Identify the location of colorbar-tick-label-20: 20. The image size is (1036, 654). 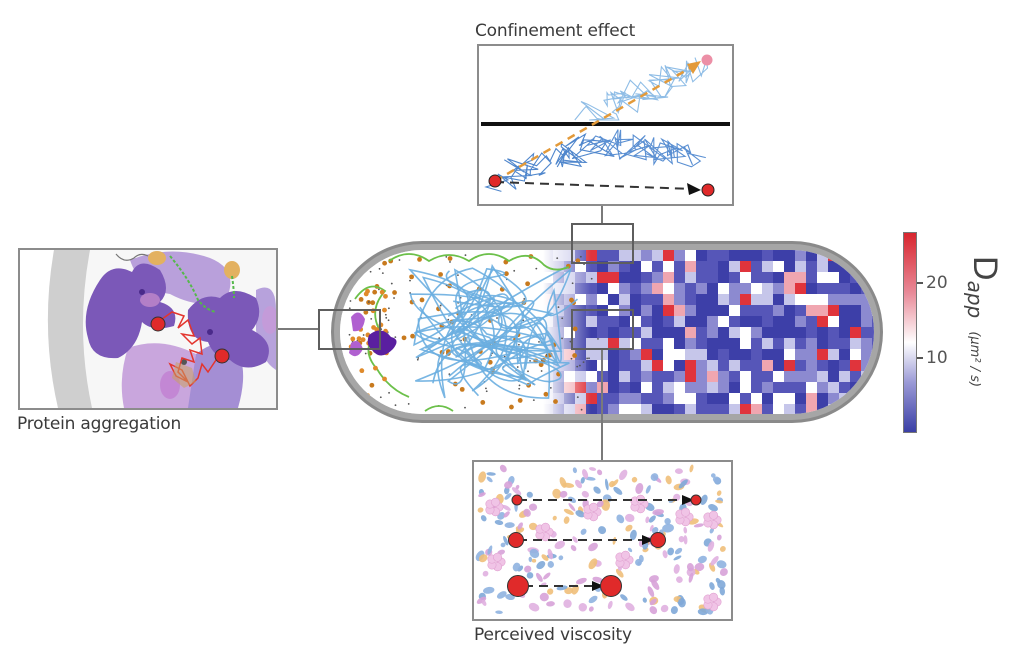
(937, 283).